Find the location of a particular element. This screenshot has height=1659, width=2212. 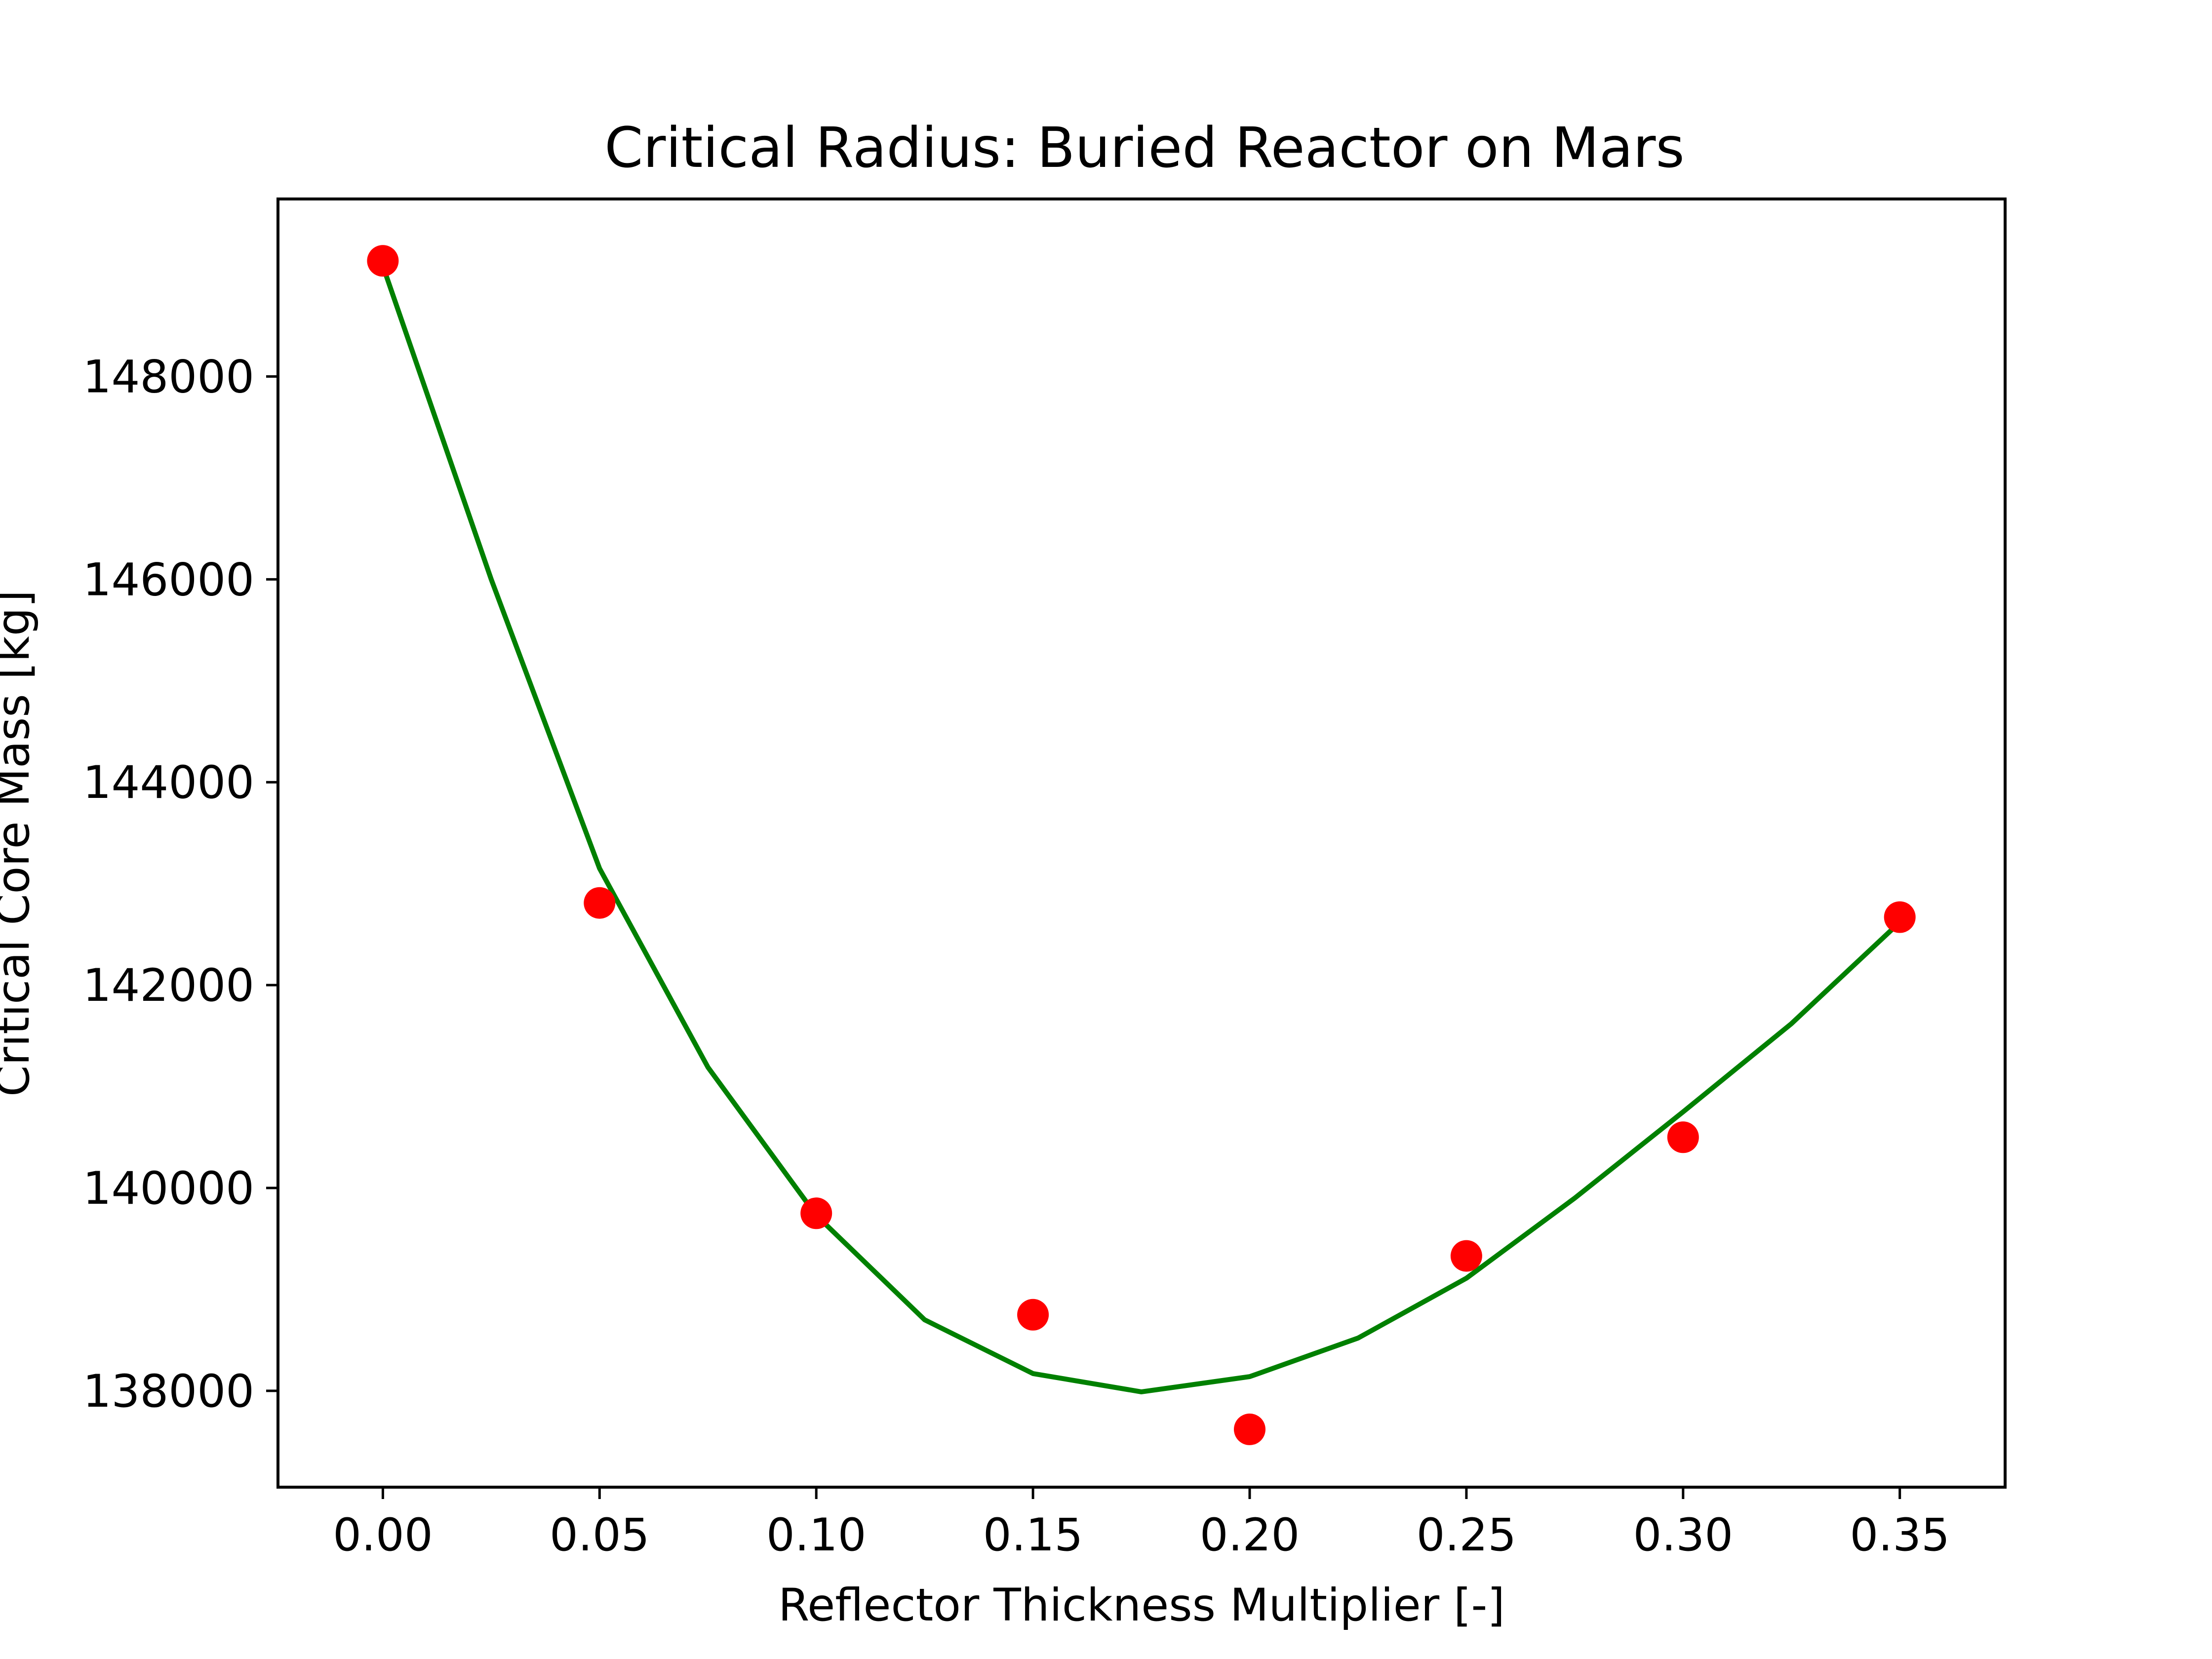

y-tick-label: 144000 is located at coordinates (169, 783).